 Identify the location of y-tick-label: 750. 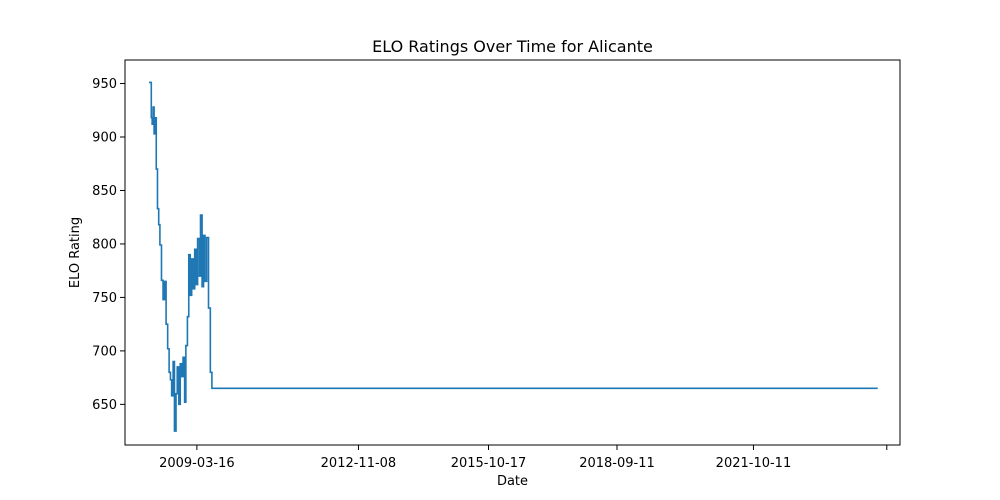
(104, 298).